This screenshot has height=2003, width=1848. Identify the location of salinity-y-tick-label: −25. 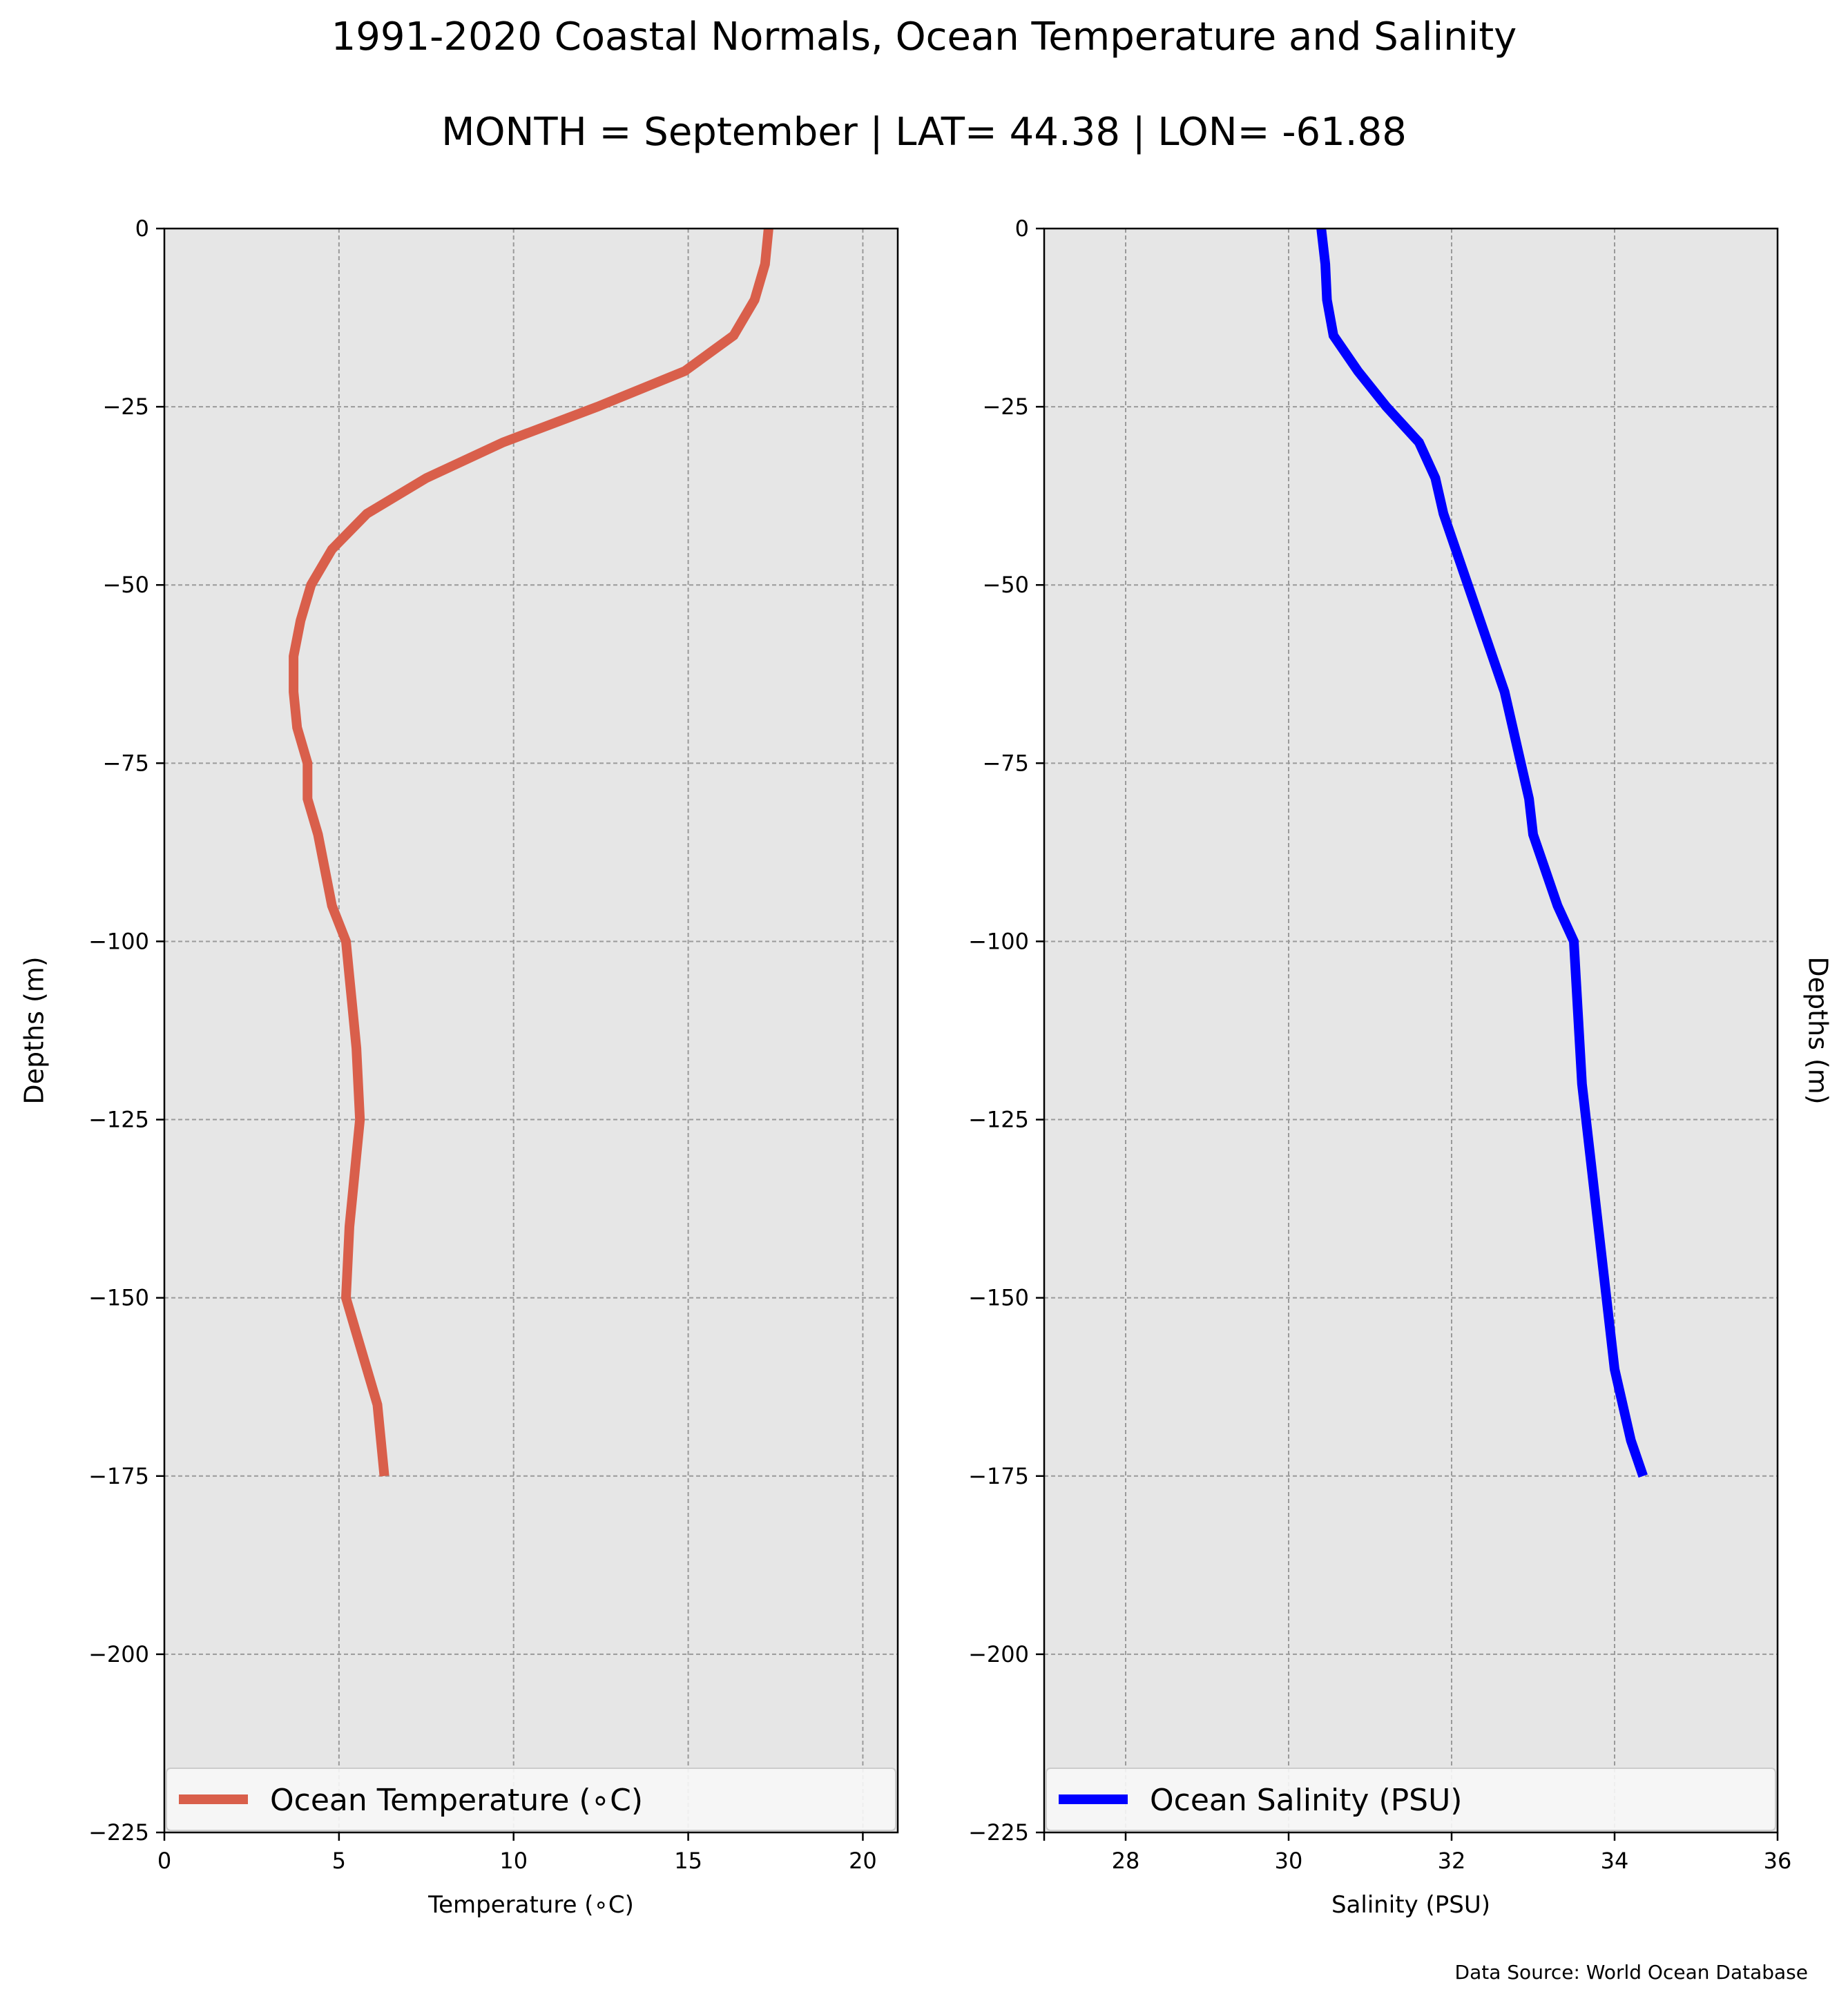
(1005, 407).